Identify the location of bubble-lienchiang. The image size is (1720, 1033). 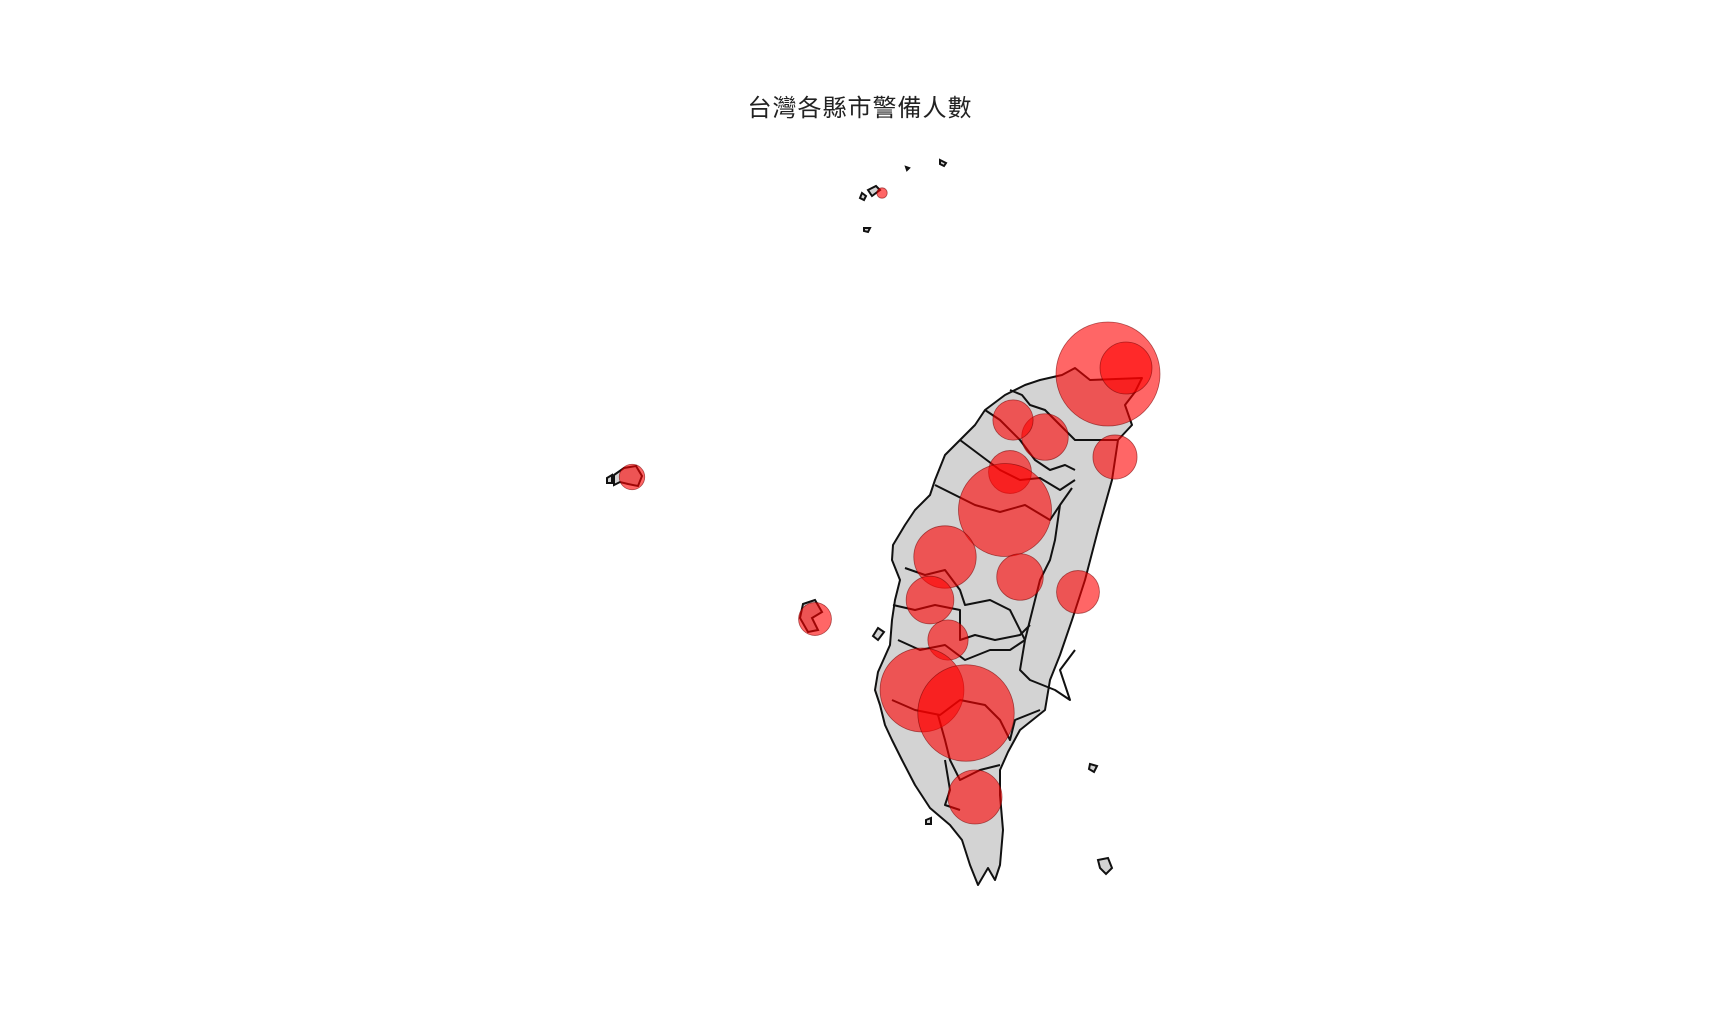
(882, 193).